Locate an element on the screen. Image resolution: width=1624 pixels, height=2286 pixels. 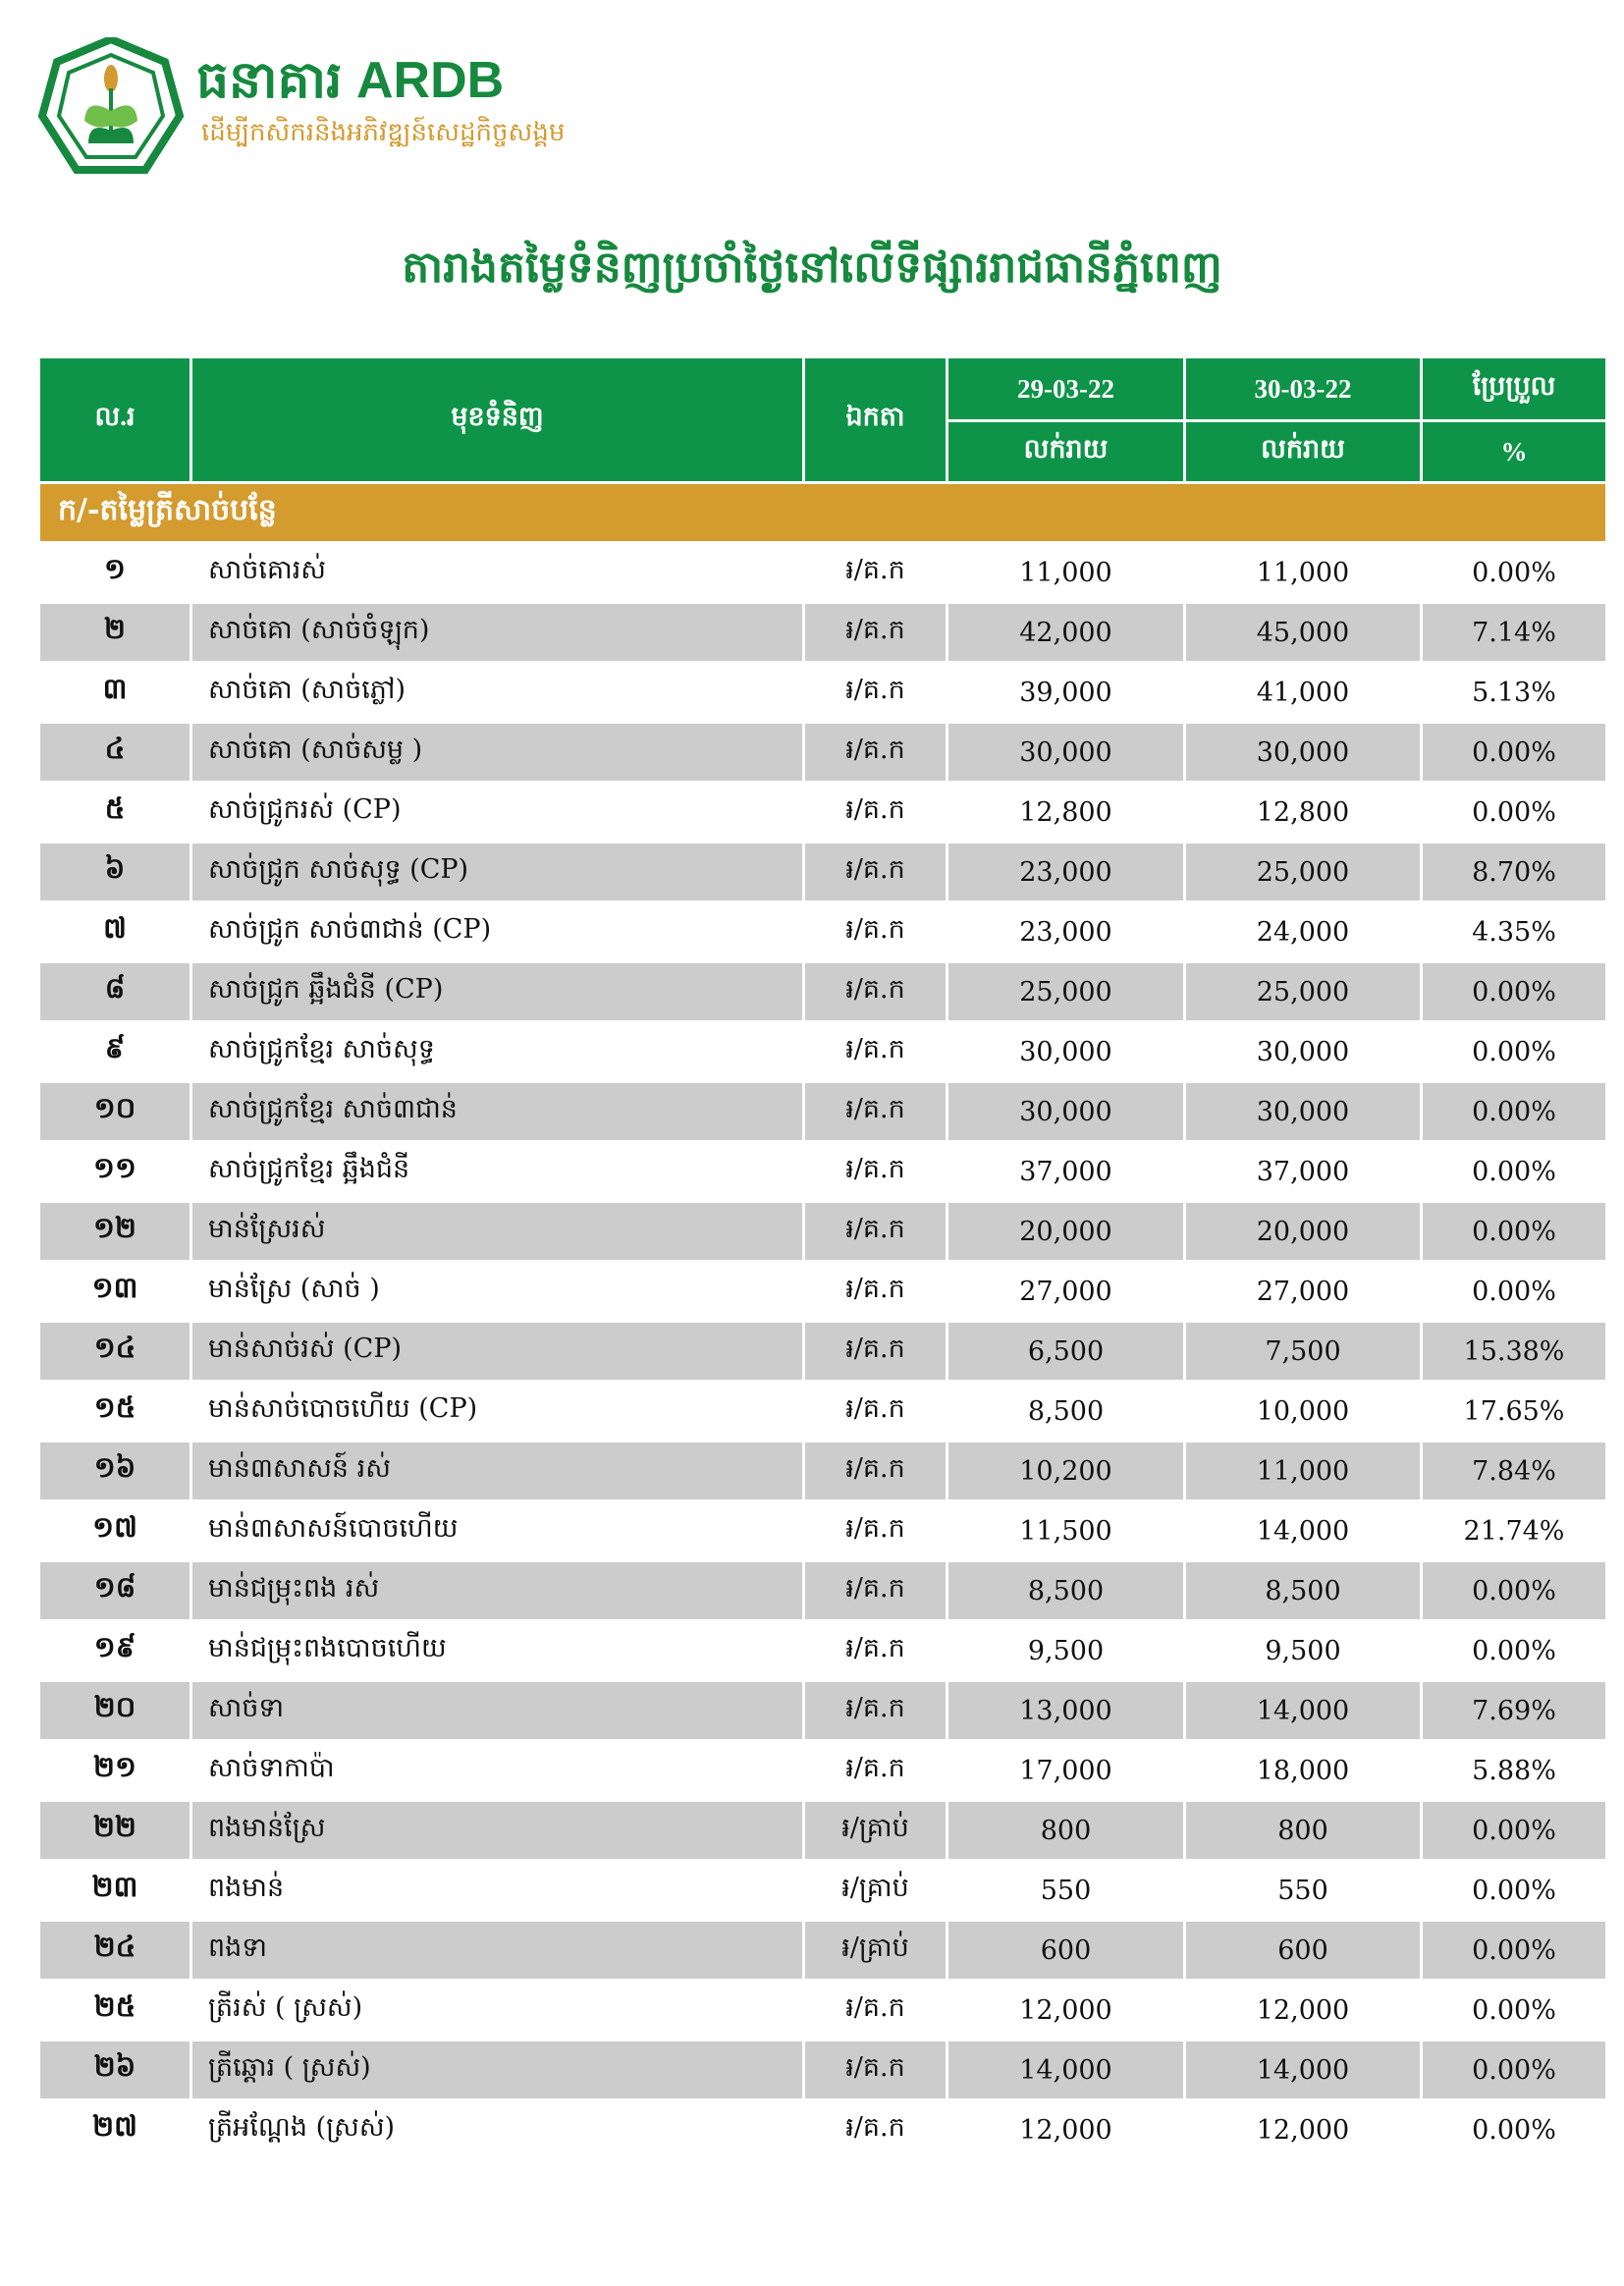
table-row: ១៩ មាន់ជម្រុះពងបោចហើយ ៛/គ.ក 9,500 9,500 0.00% is located at coordinates (822, 1650).